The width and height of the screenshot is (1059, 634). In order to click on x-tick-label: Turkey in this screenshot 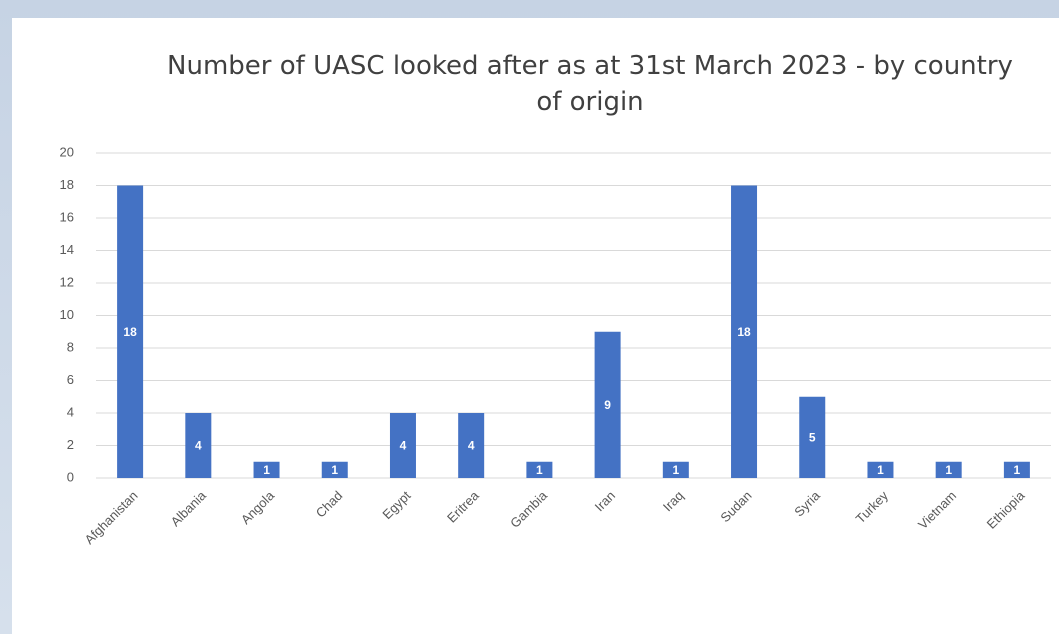, I will do `click(872, 507)`.